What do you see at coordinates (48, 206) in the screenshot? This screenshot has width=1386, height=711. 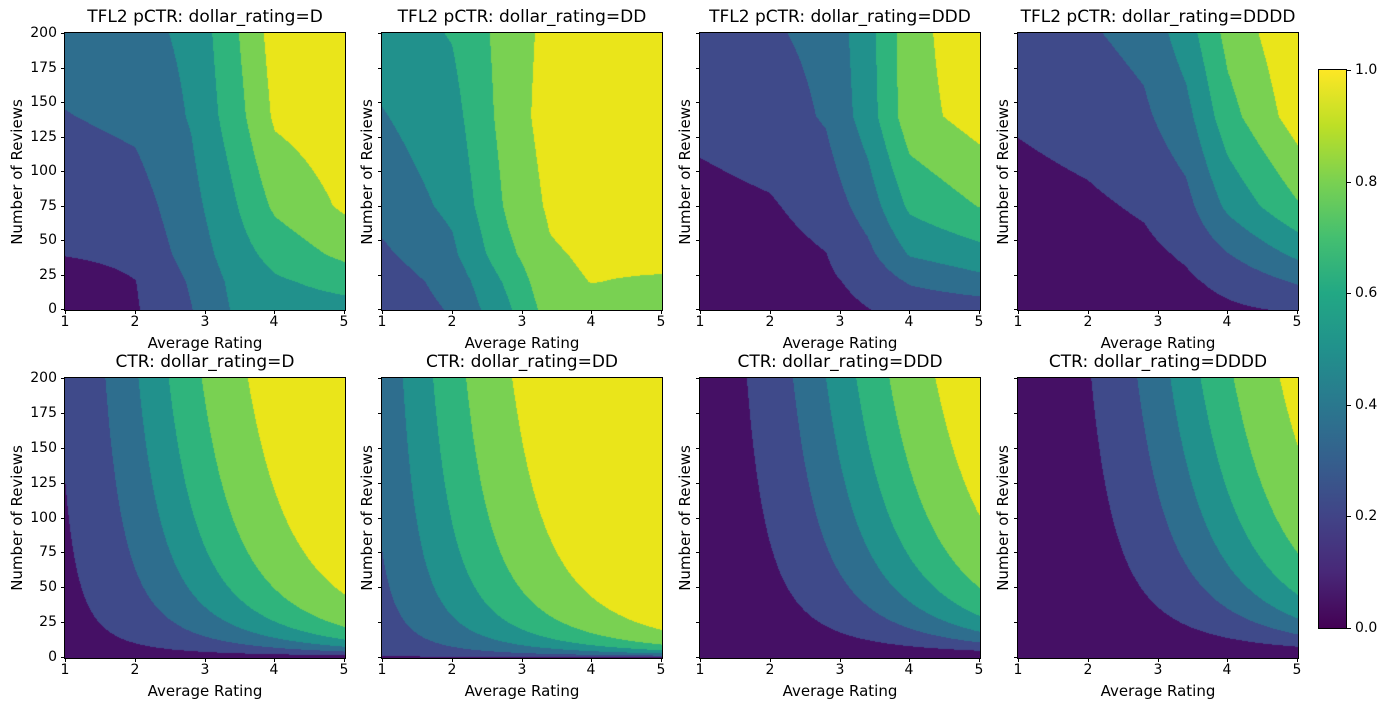 I see `y-tick-label: 75` at bounding box center [48, 206].